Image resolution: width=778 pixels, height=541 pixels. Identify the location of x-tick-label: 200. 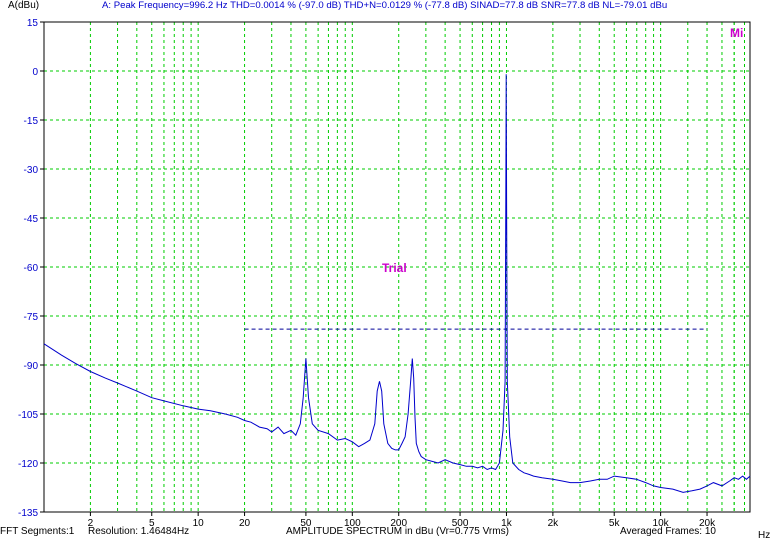
(398, 523).